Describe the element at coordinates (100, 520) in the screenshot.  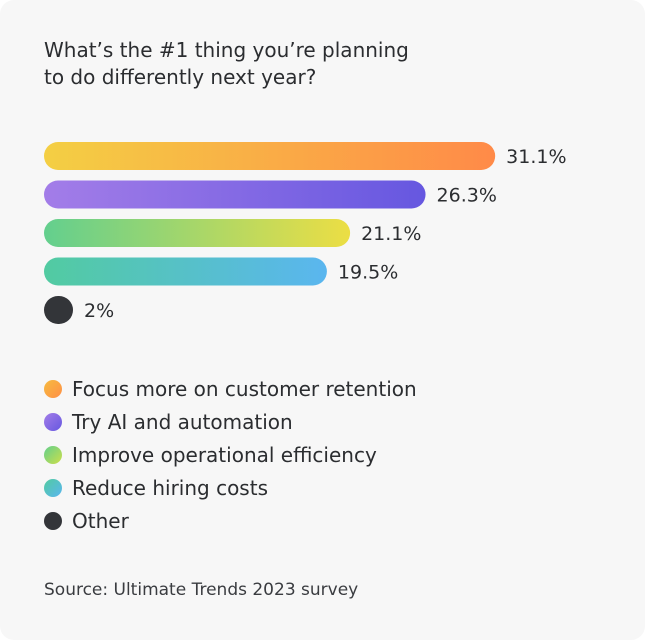
I see `legend-label: Other` at that location.